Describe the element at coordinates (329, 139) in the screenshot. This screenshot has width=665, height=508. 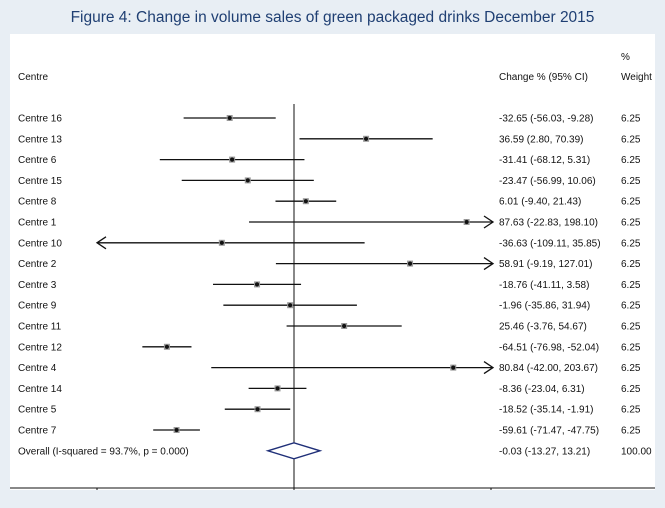
I see `study-row: Centre 13 36.59 (2.80, 70.39) 6.25` at that location.